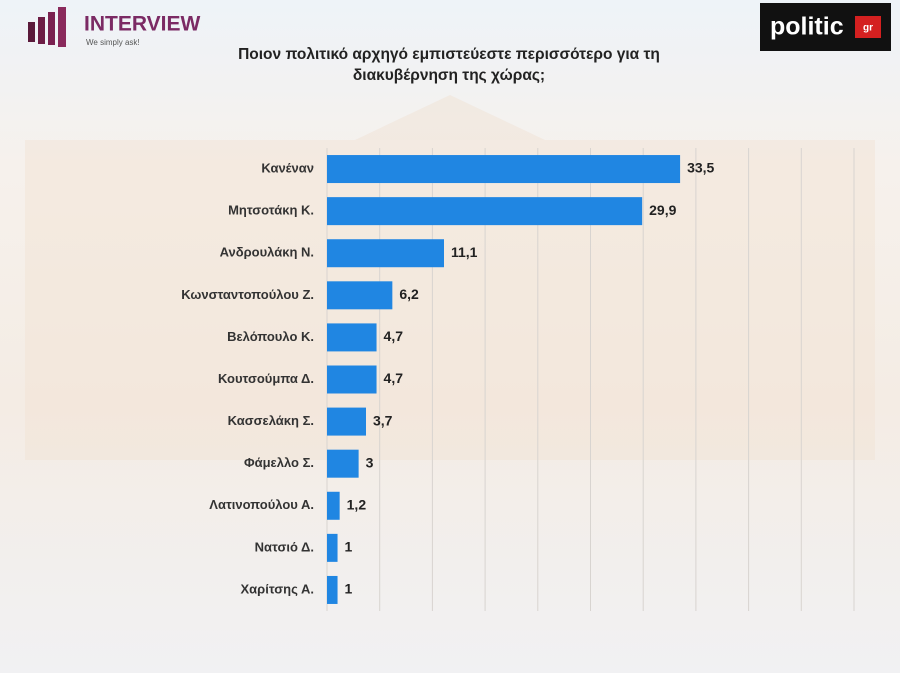 The height and width of the screenshot is (673, 900). Describe the element at coordinates (247, 294) in the screenshot. I see `category-label: Κωνσταντοπούλου Ζ.` at that location.